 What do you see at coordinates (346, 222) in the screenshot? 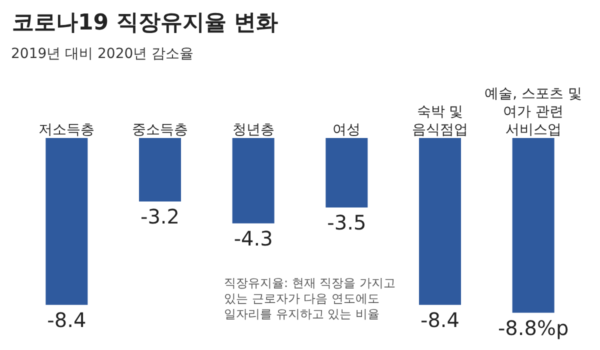
I see `data-label: -3.5` at bounding box center [346, 222].